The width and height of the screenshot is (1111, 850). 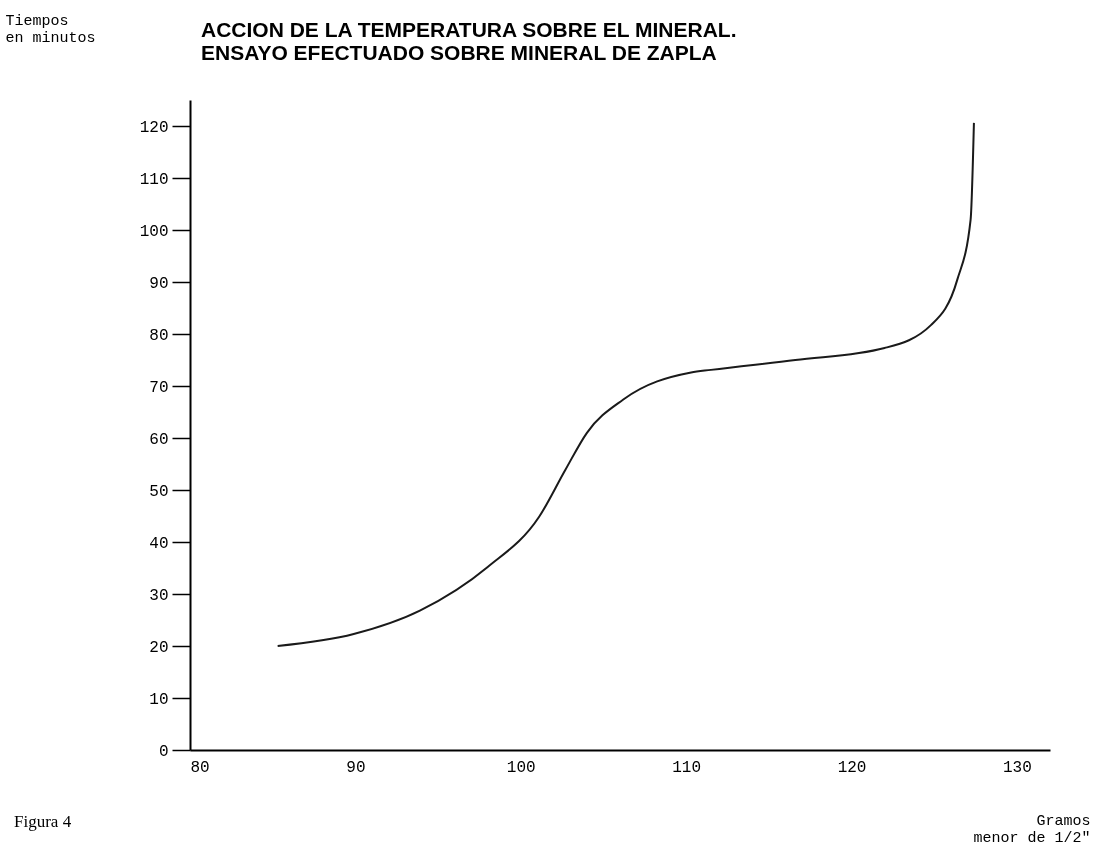 What do you see at coordinates (1032, 829) in the screenshot?
I see `x-axis-title: Gramos menor de 1/2"` at bounding box center [1032, 829].